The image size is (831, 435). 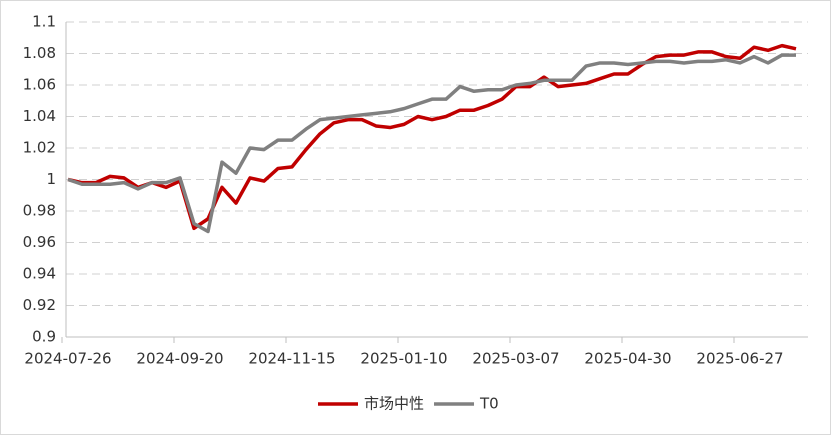 What do you see at coordinates (739, 359) in the screenshot?
I see `x-tick-label: 2025-06-27` at bounding box center [739, 359].